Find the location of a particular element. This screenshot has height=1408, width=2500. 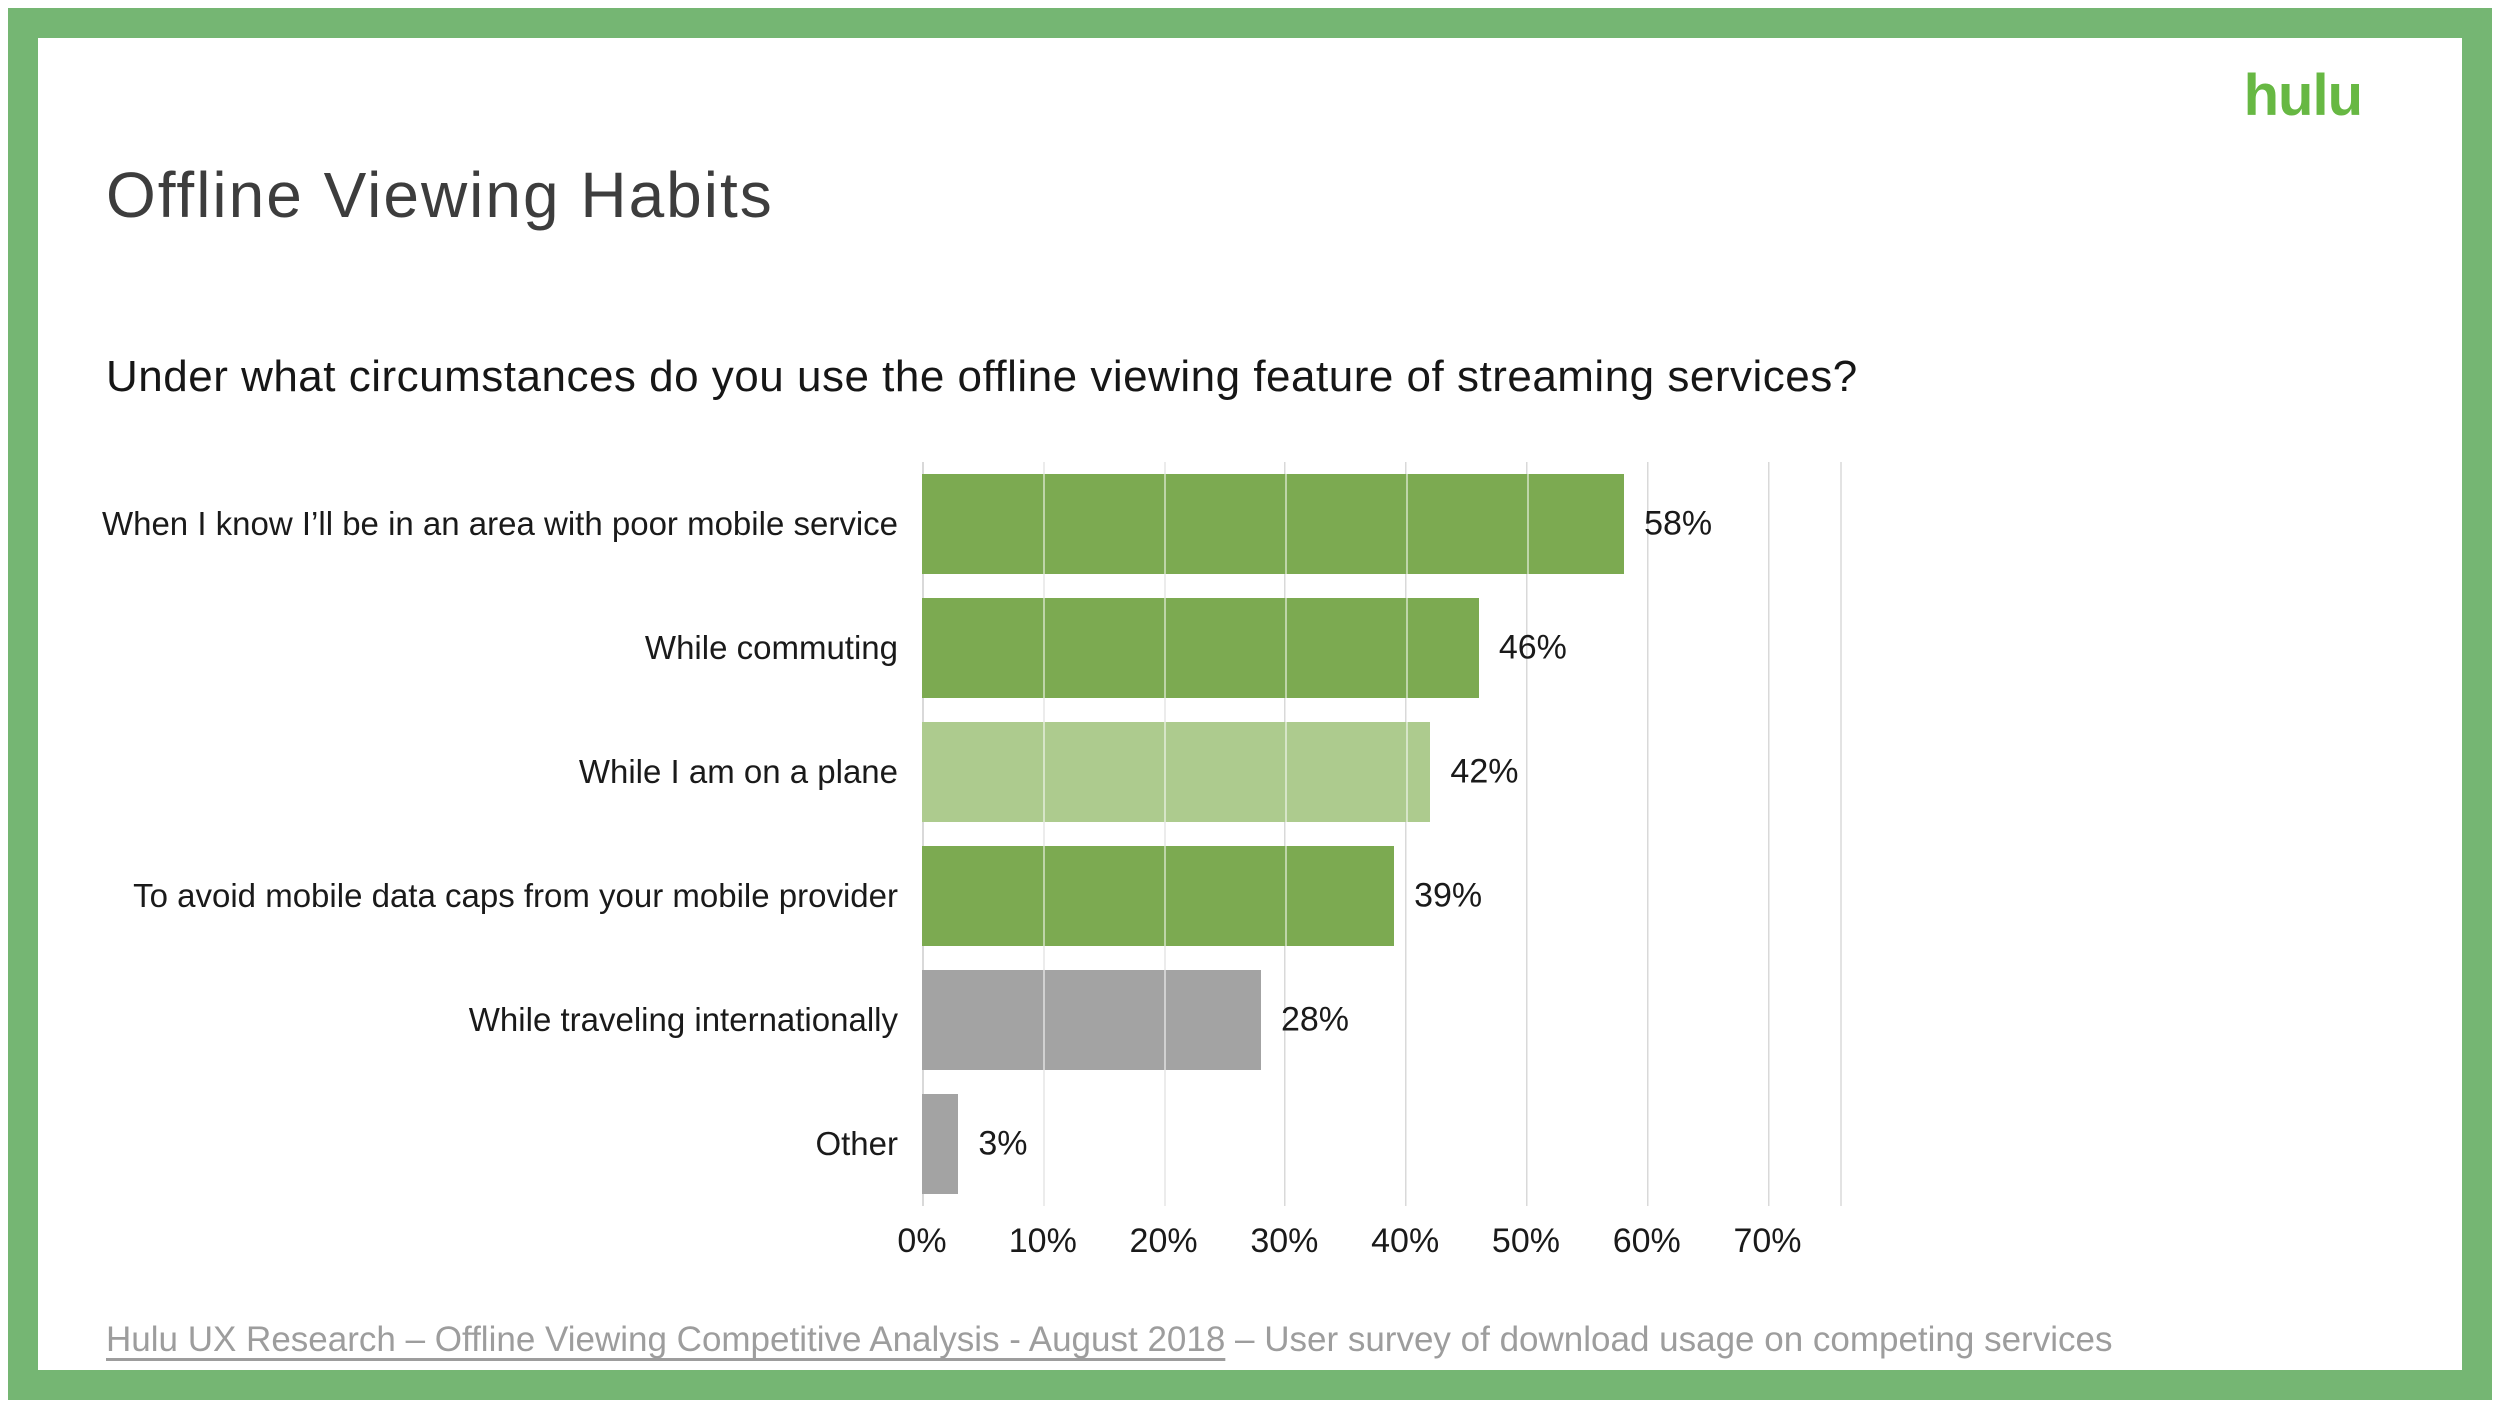

chart-row: Other 3% is located at coordinates (939, 1144).